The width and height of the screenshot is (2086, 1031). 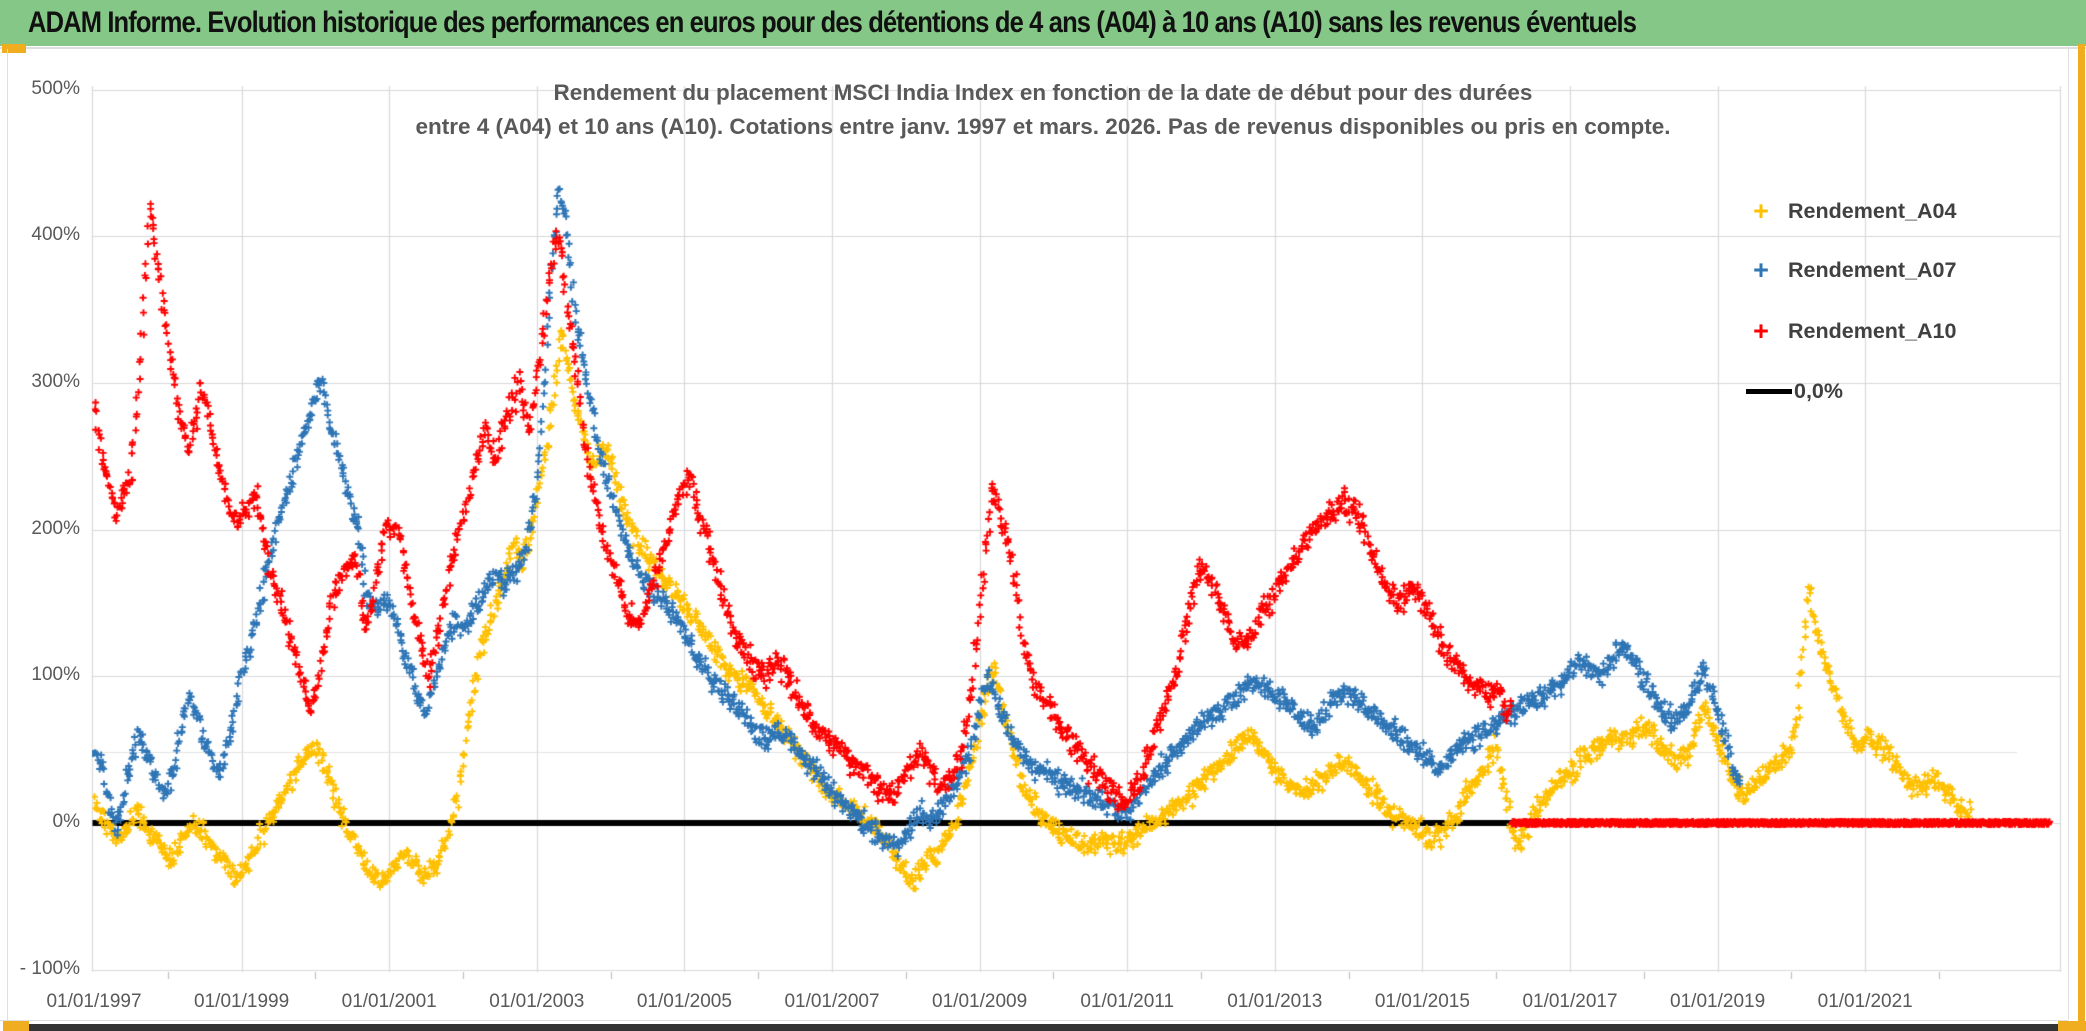 What do you see at coordinates (1570, 1001) in the screenshot?
I see `x-tick-label: 01/01/2017` at bounding box center [1570, 1001].